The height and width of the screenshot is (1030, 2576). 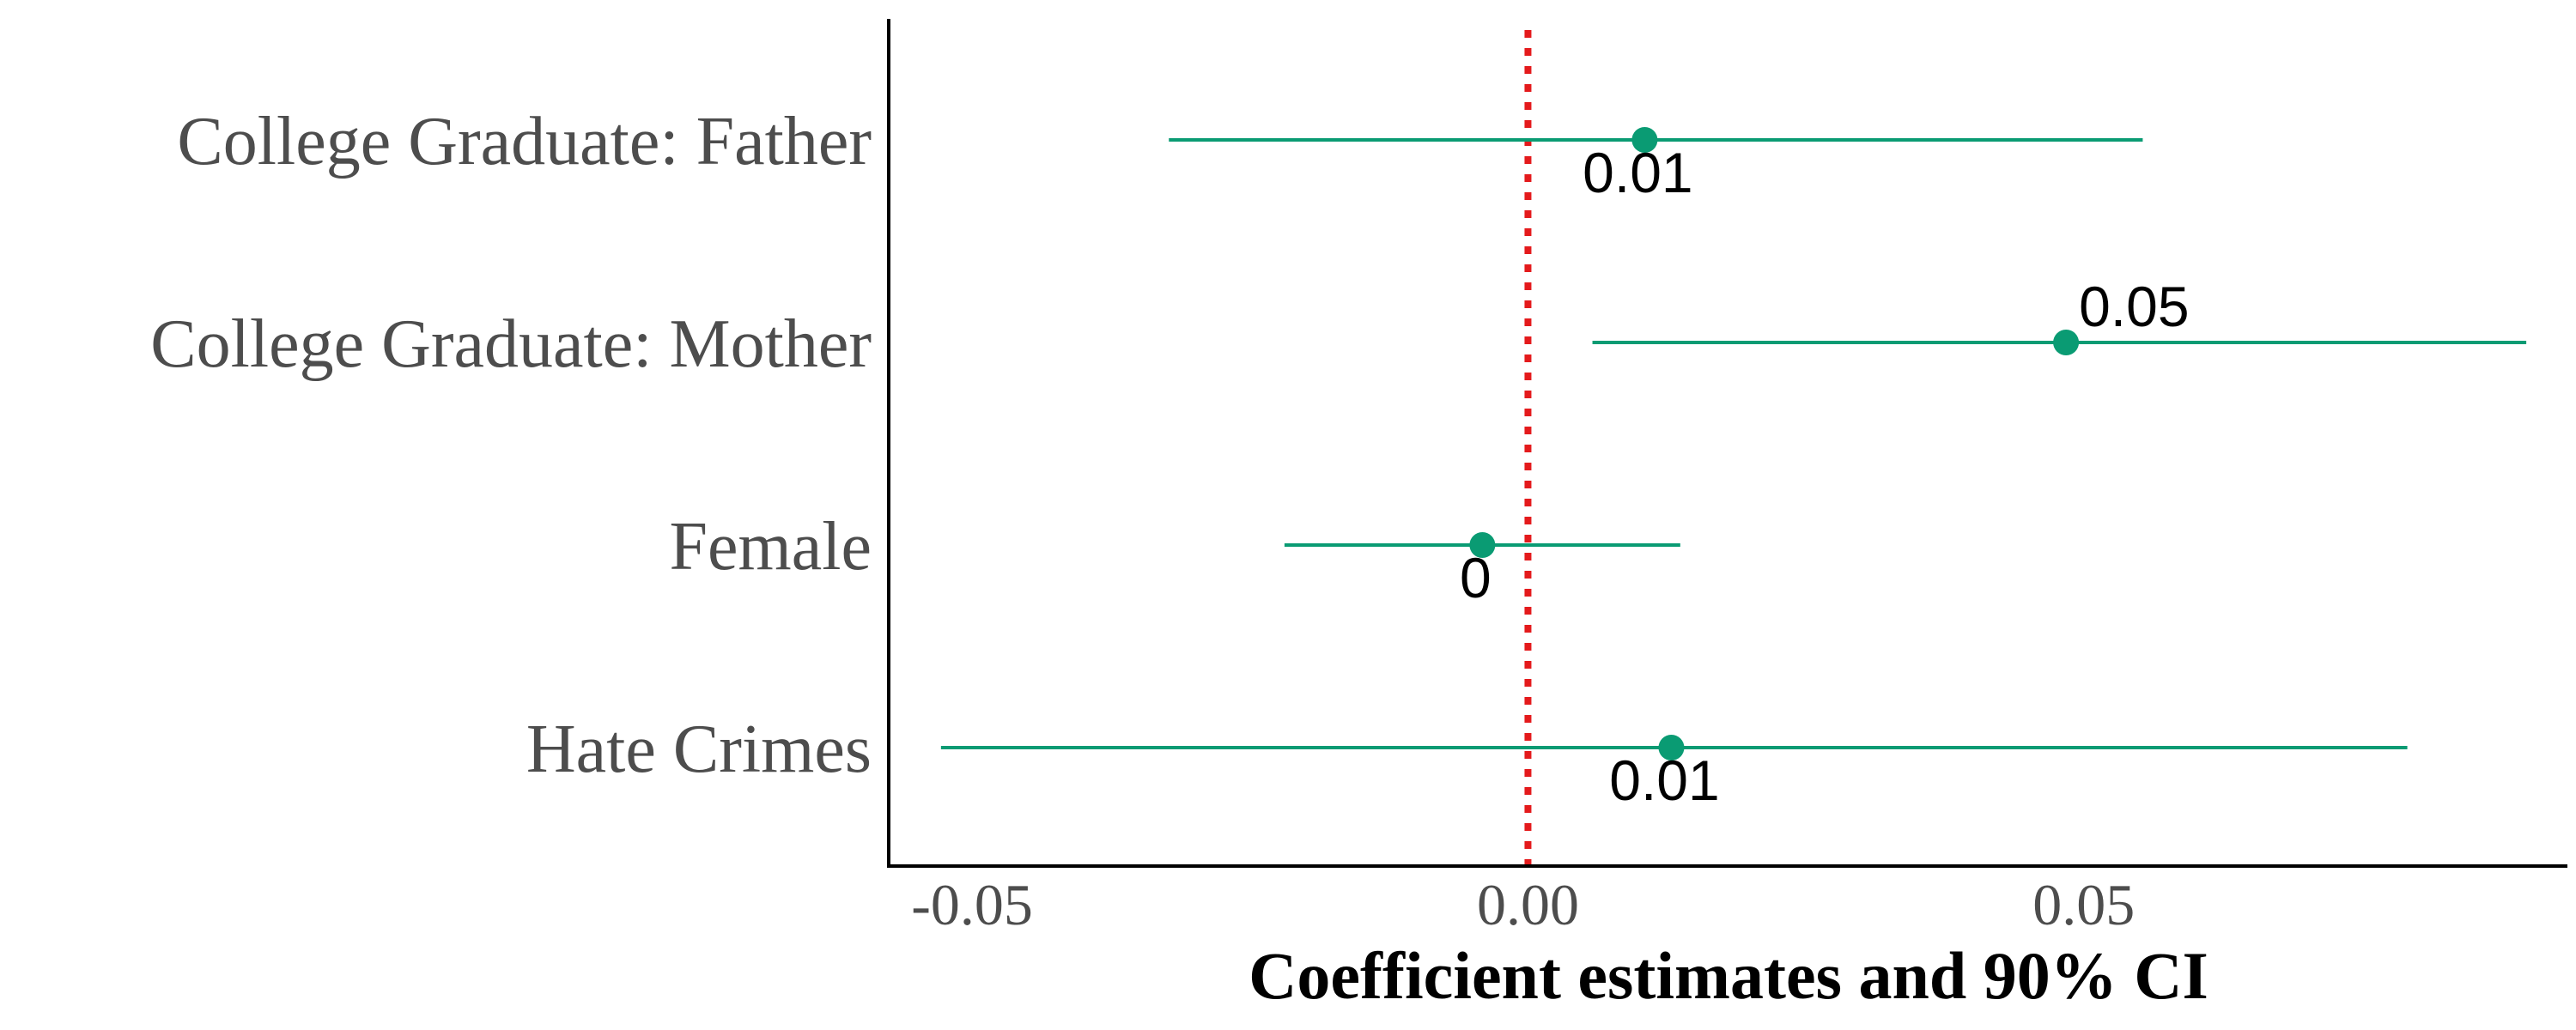 What do you see at coordinates (699, 749) in the screenshot?
I see `y-category-label: Hate Crimes` at bounding box center [699, 749].